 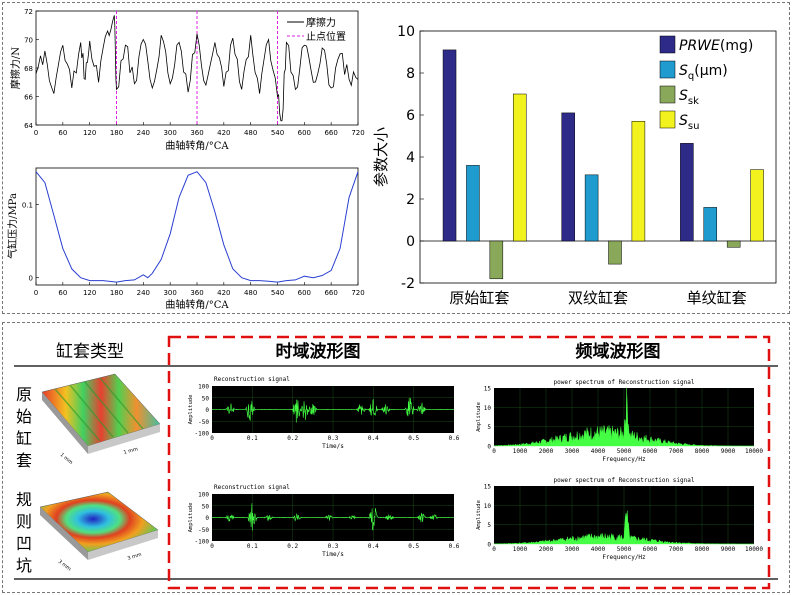 I want to click on header-freq-domain: 频域波形图, so click(x=618, y=351).